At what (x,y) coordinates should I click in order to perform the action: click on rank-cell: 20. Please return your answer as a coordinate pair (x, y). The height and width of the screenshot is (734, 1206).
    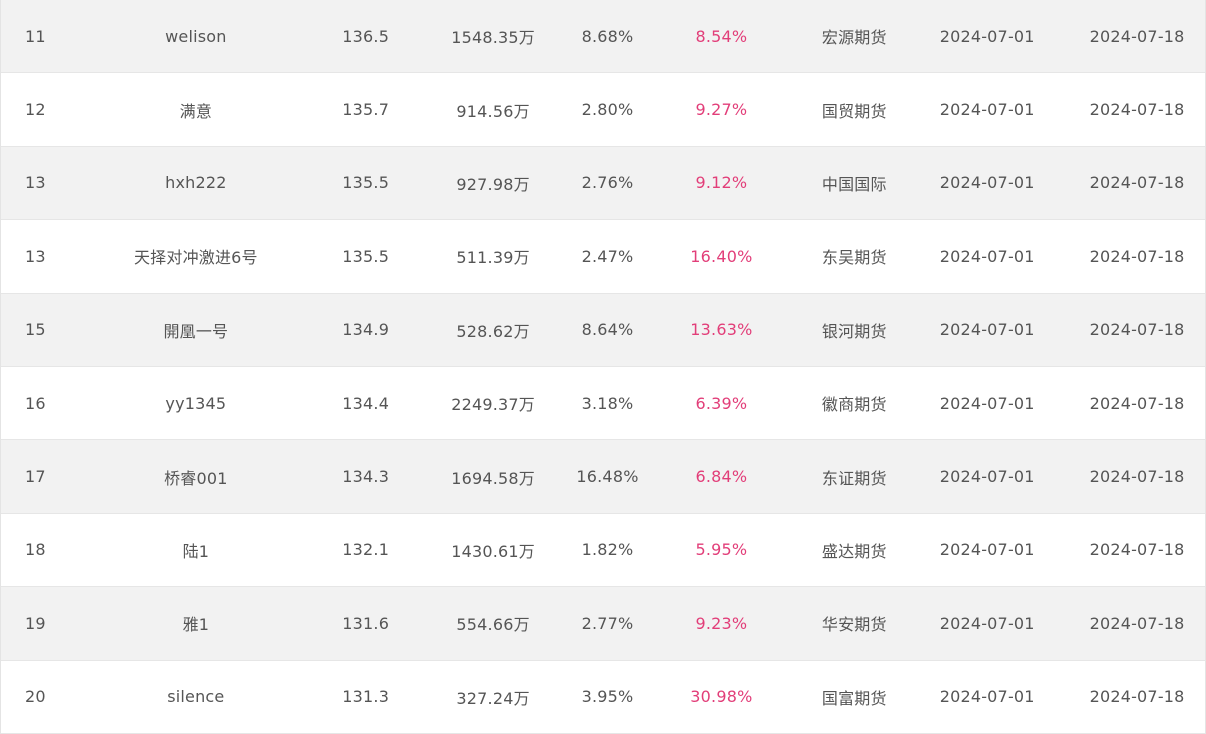
    Looking at the image, I should click on (35, 697).